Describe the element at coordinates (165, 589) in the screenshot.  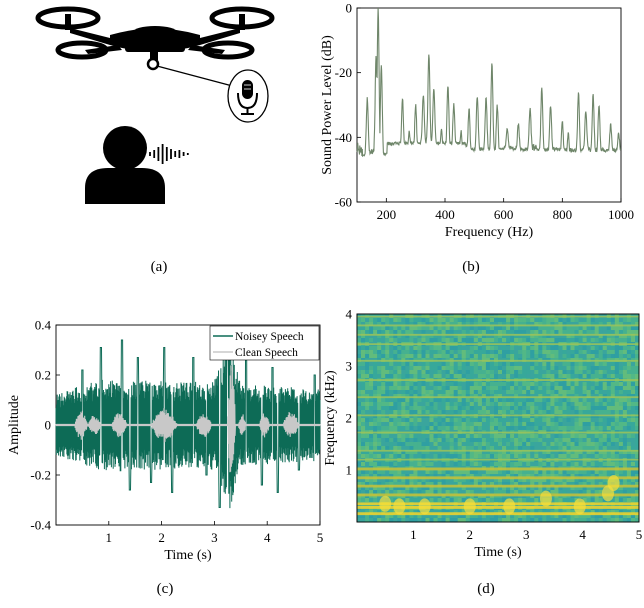
I see `caption-c: (c)` at that location.